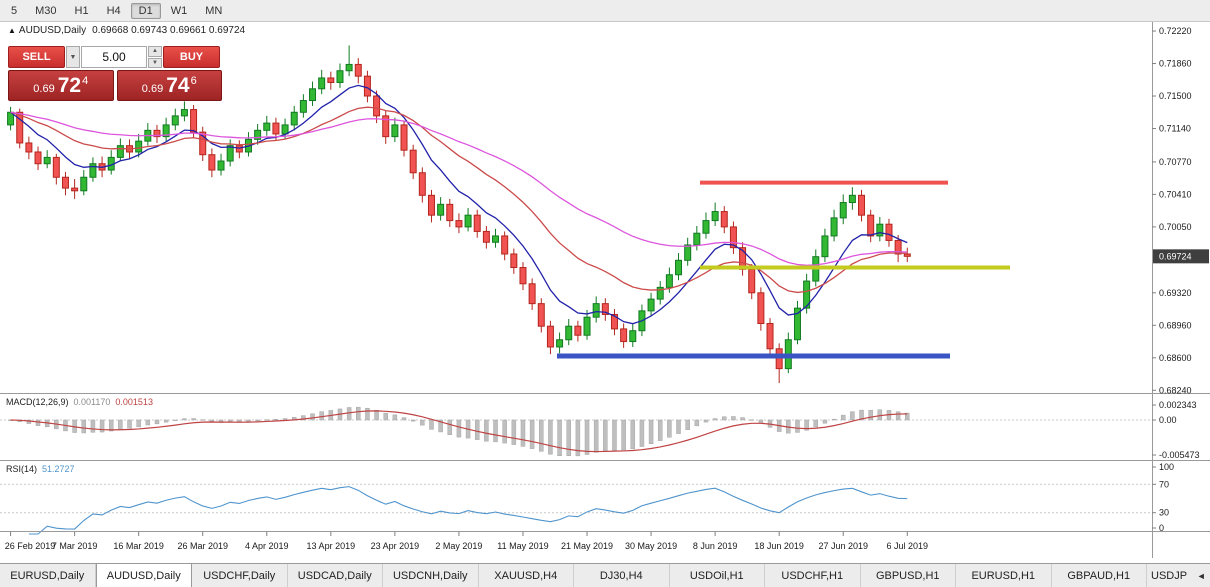 Image resolution: width=1210 pixels, height=587 pixels. What do you see at coordinates (779, 546) in the screenshot?
I see `svg-text: 18 Jun 2019` at bounding box center [779, 546].